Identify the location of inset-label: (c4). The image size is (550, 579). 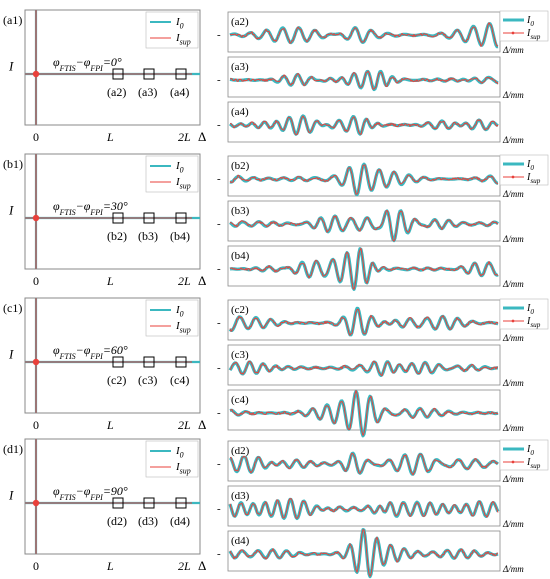
(240, 400).